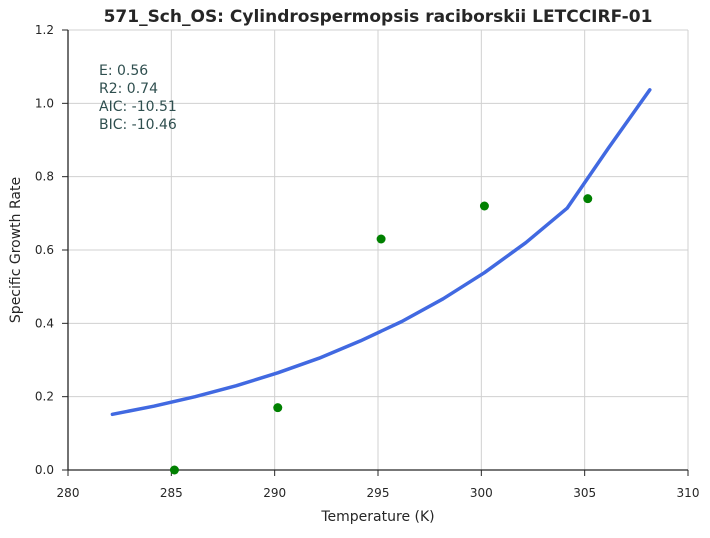 The height and width of the screenshot is (538, 710). What do you see at coordinates (138, 107) in the screenshot?
I see `fit-statistic-line: AIC: -10.51` at bounding box center [138, 107].